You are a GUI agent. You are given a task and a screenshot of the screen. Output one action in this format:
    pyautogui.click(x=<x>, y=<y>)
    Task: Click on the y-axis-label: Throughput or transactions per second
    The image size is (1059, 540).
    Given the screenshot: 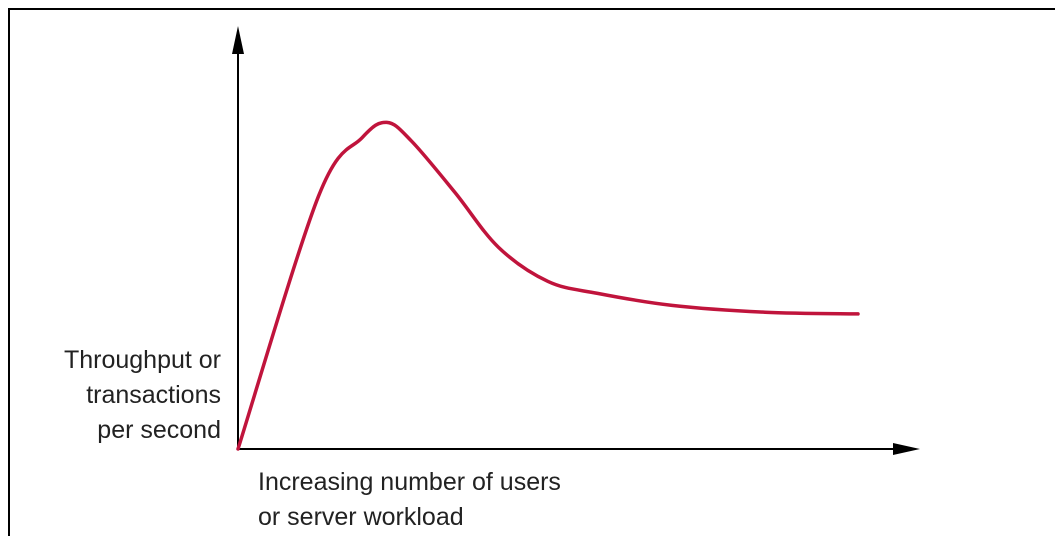 What is the action you would take?
    pyautogui.click(x=142, y=395)
    